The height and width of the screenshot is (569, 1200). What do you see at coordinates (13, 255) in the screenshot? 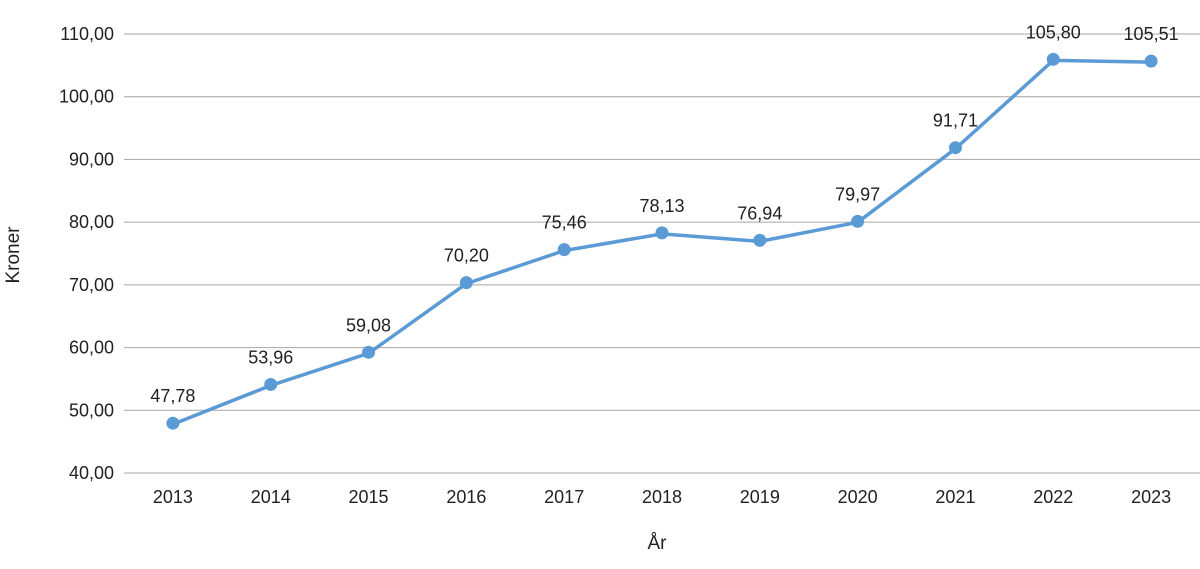
I see `y-axis-title: Kroner` at bounding box center [13, 255].